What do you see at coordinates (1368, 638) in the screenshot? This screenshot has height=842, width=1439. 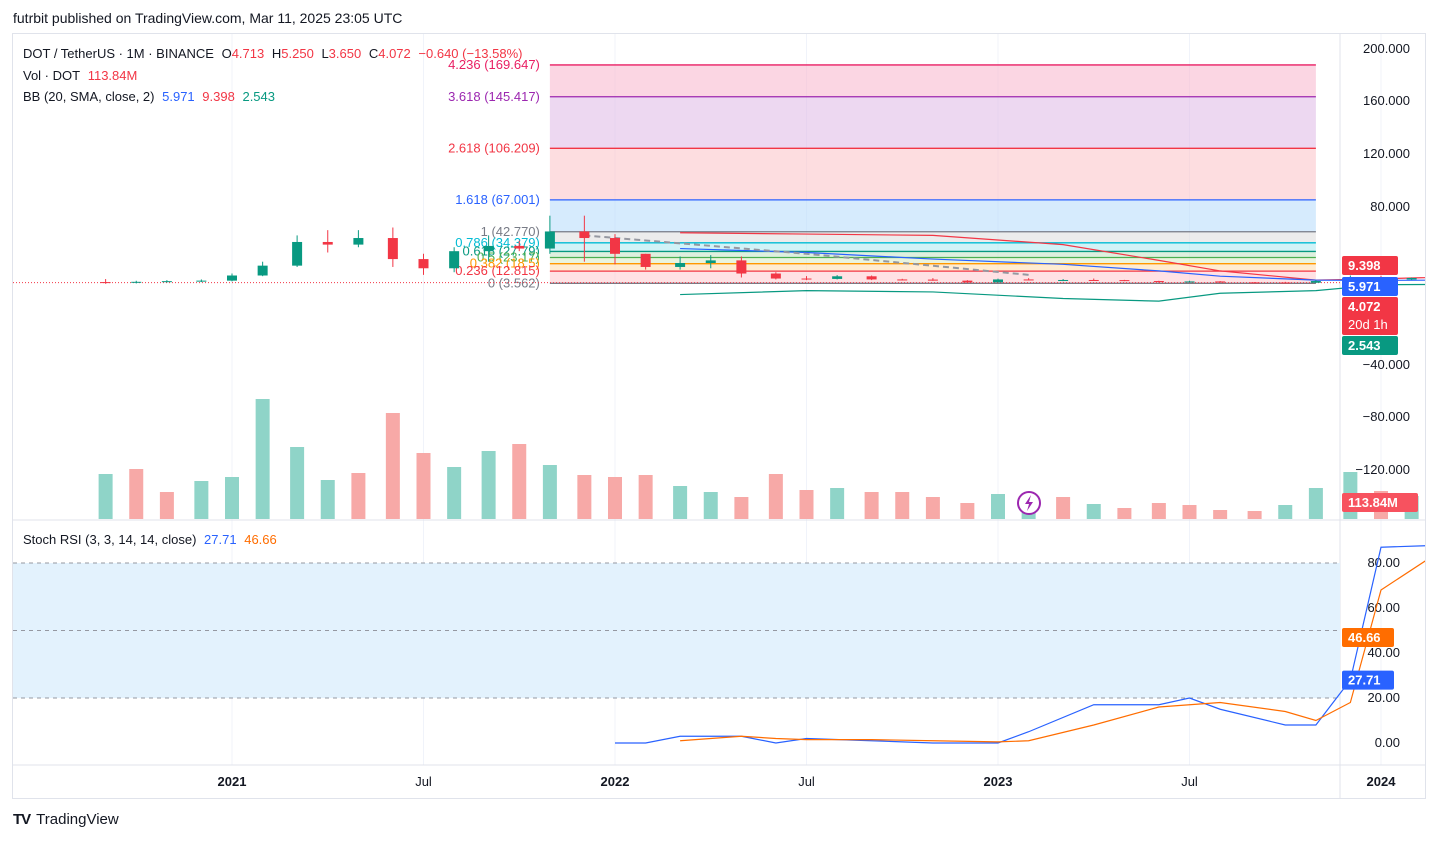 I see `stoch-badge` at bounding box center [1368, 638].